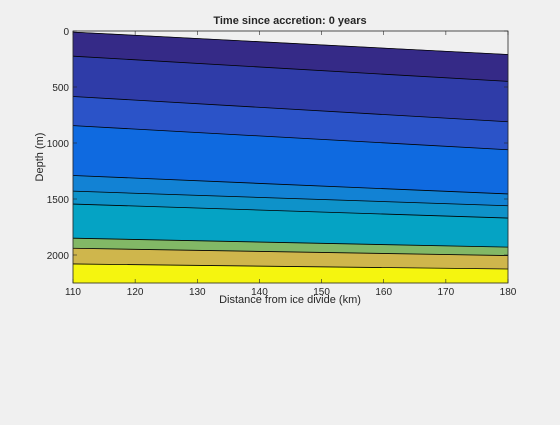 The width and height of the screenshot is (560, 425). Describe the element at coordinates (58, 256) in the screenshot. I see `y-tick-label: 2000` at that location.